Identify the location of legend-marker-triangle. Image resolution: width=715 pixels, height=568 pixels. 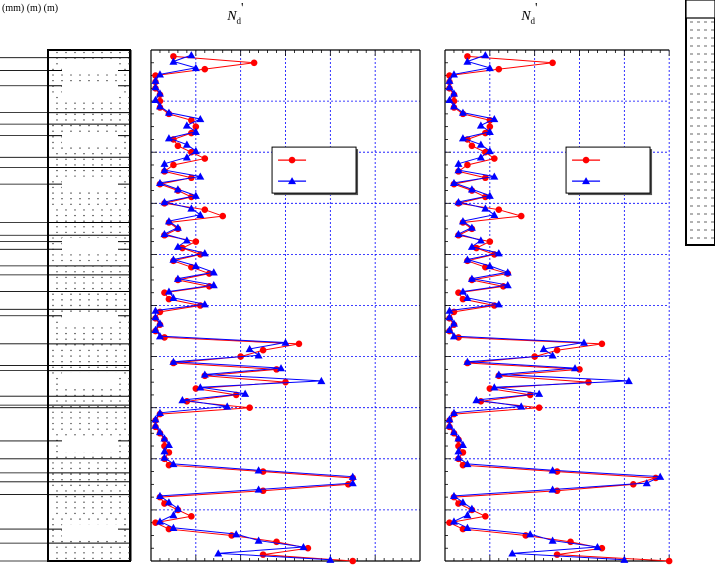
(586, 181).